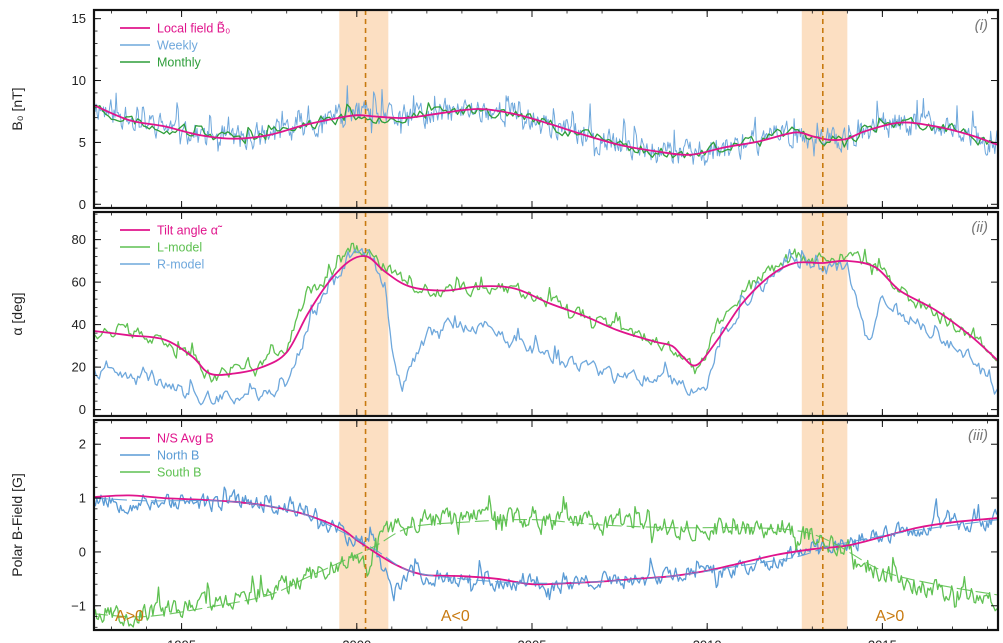 The height and width of the screenshot is (643, 1003). I want to click on x-tick-label: 1995, so click(181, 640).